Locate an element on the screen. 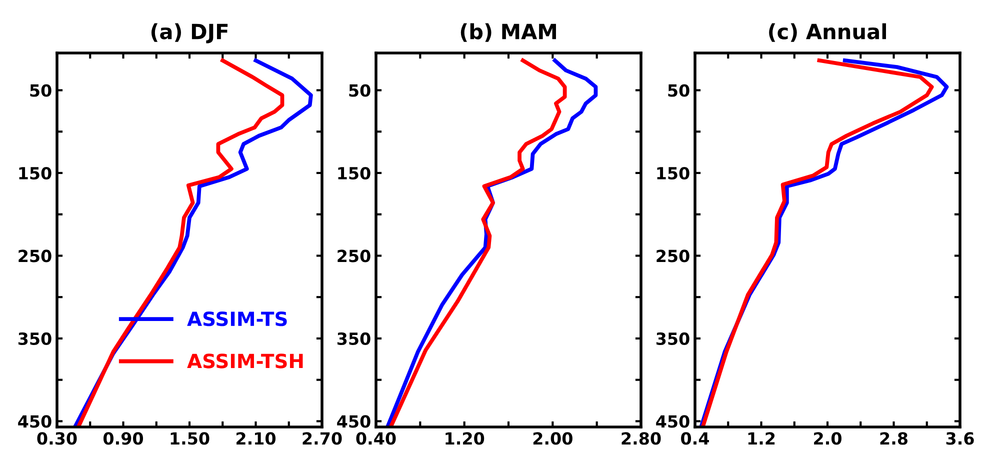  x-tick-label: 1.2 is located at coordinates (761, 438).